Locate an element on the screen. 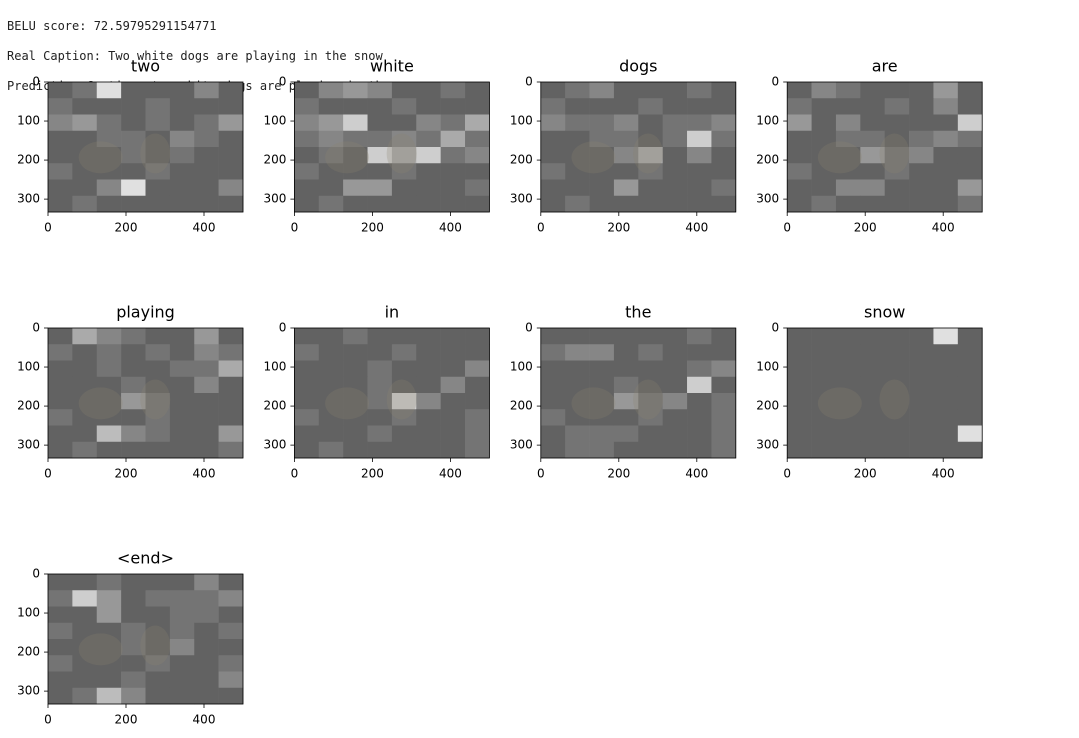 The height and width of the screenshot is (738, 1079). header-line: BELU score: 72.59795291154771 is located at coordinates (112, 26).